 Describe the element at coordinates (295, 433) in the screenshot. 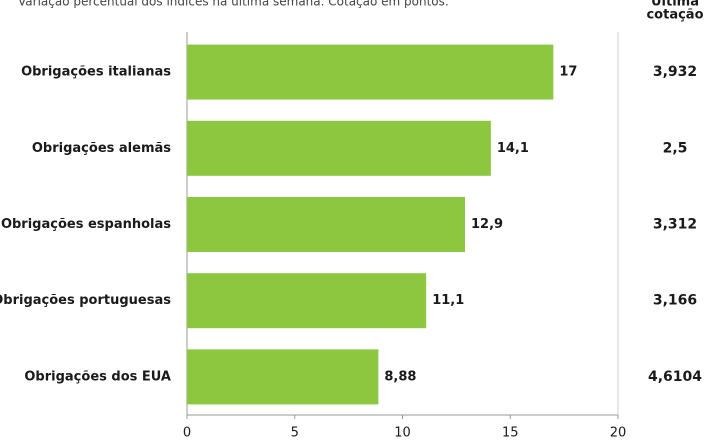

I see `x-tick-label: 5` at that location.